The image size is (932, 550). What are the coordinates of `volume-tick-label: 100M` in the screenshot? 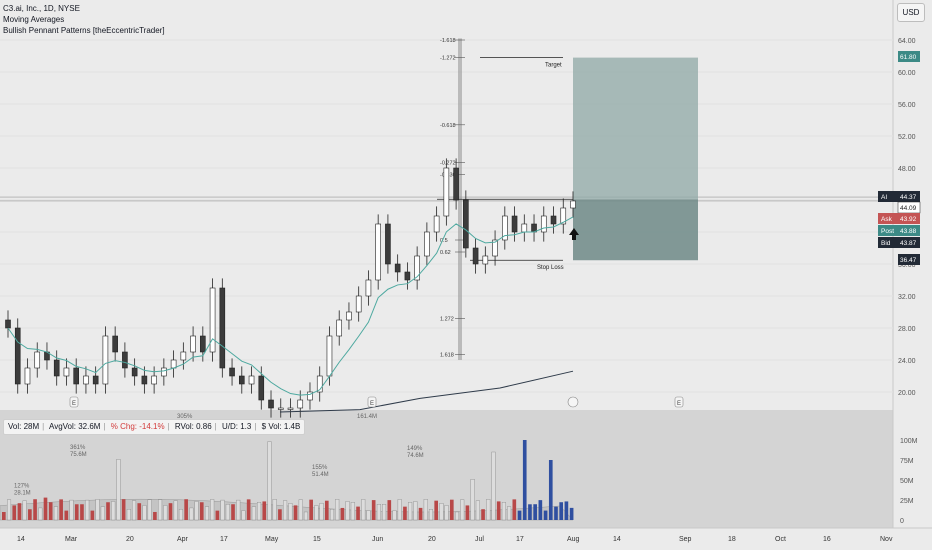 It's located at (909, 441).